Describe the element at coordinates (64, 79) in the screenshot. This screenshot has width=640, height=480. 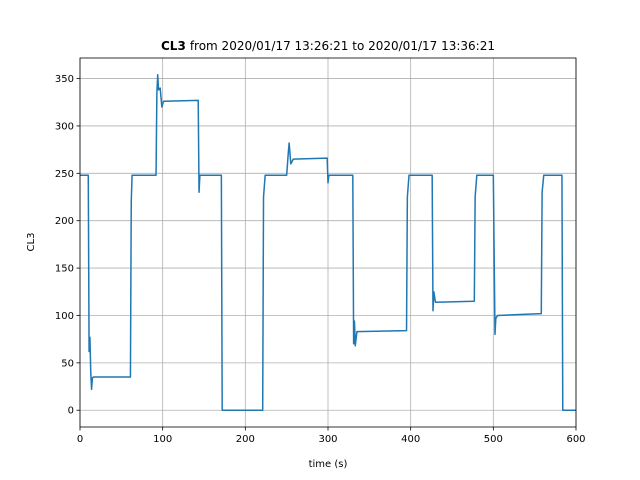
I see `y-tick-label: 350` at that location.